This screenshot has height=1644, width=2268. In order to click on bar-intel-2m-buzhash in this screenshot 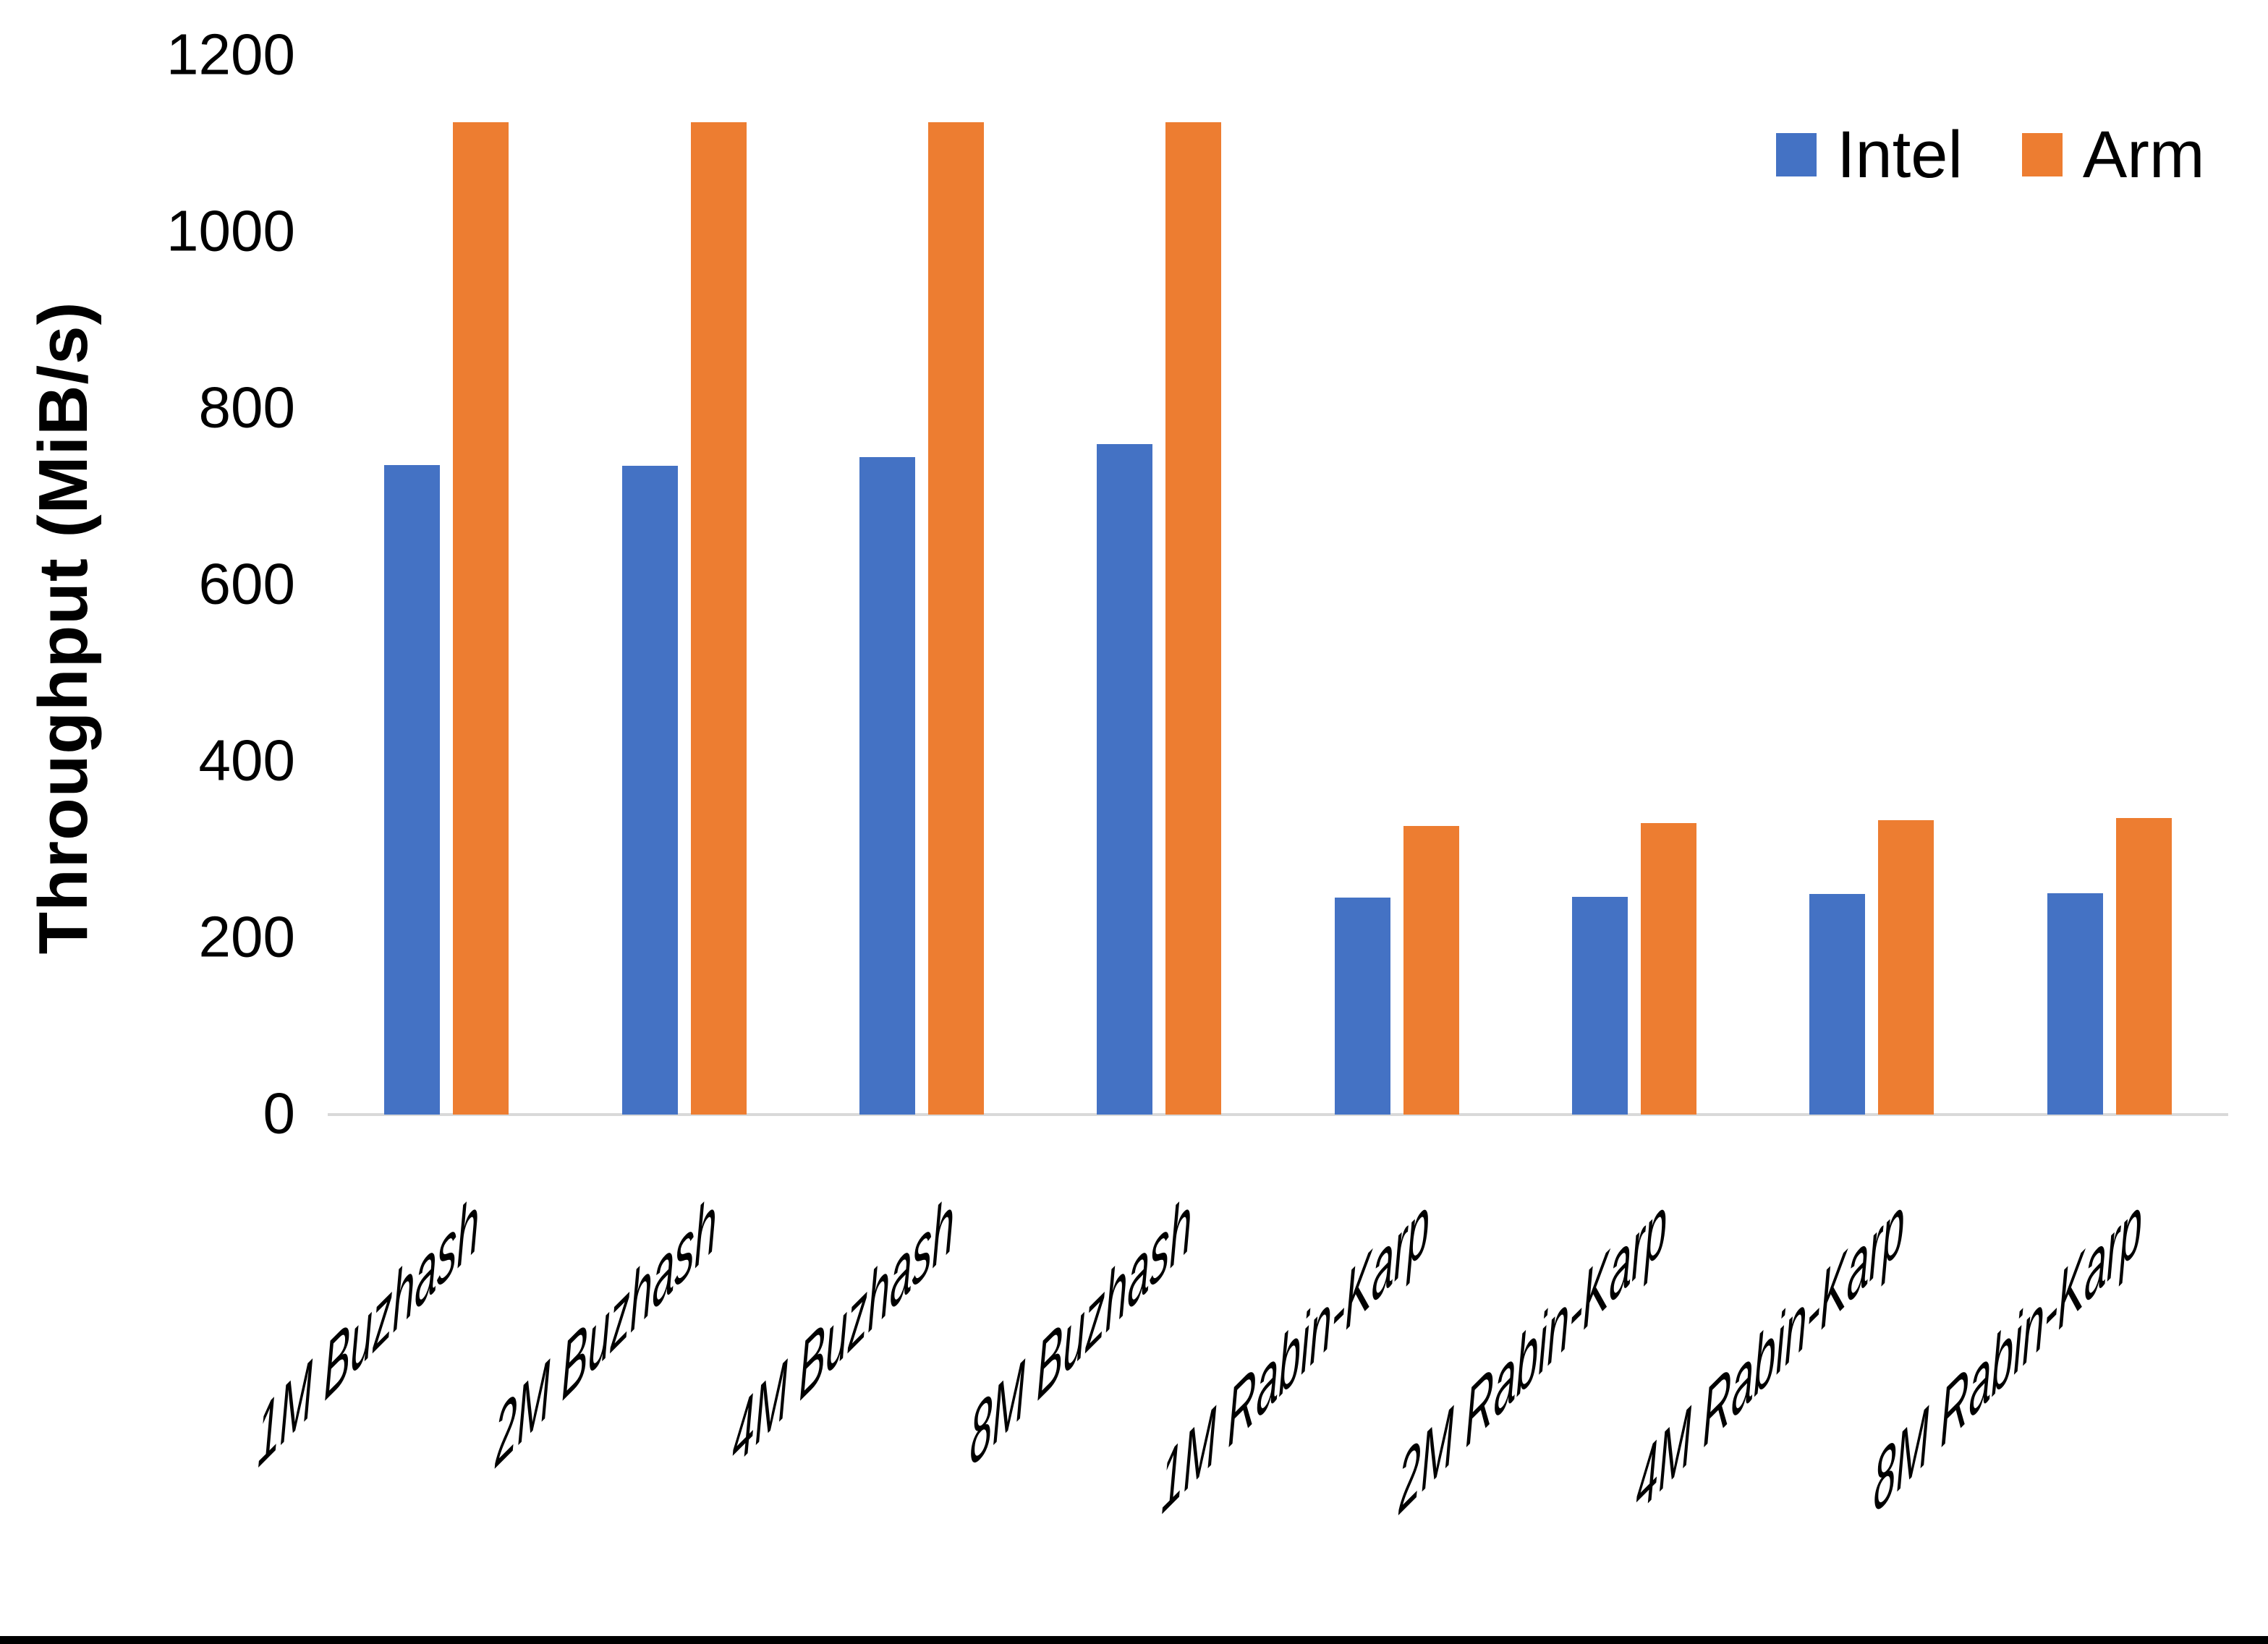, I will do `click(649, 790)`.